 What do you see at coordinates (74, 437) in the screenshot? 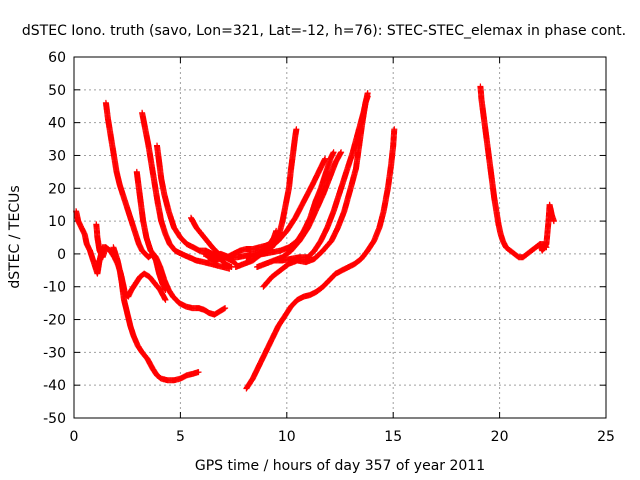
I see `x-tick-label: 0` at bounding box center [74, 437].